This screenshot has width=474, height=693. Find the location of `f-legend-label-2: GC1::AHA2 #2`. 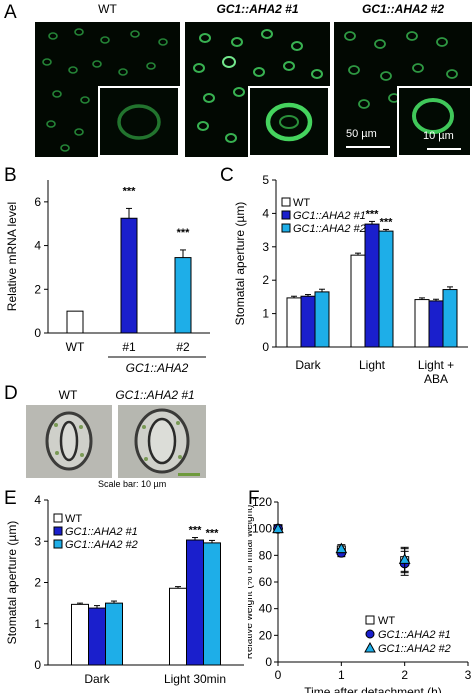

f-legend-label-2: GC1::AHA2 #2 is located at coordinates (414, 649).